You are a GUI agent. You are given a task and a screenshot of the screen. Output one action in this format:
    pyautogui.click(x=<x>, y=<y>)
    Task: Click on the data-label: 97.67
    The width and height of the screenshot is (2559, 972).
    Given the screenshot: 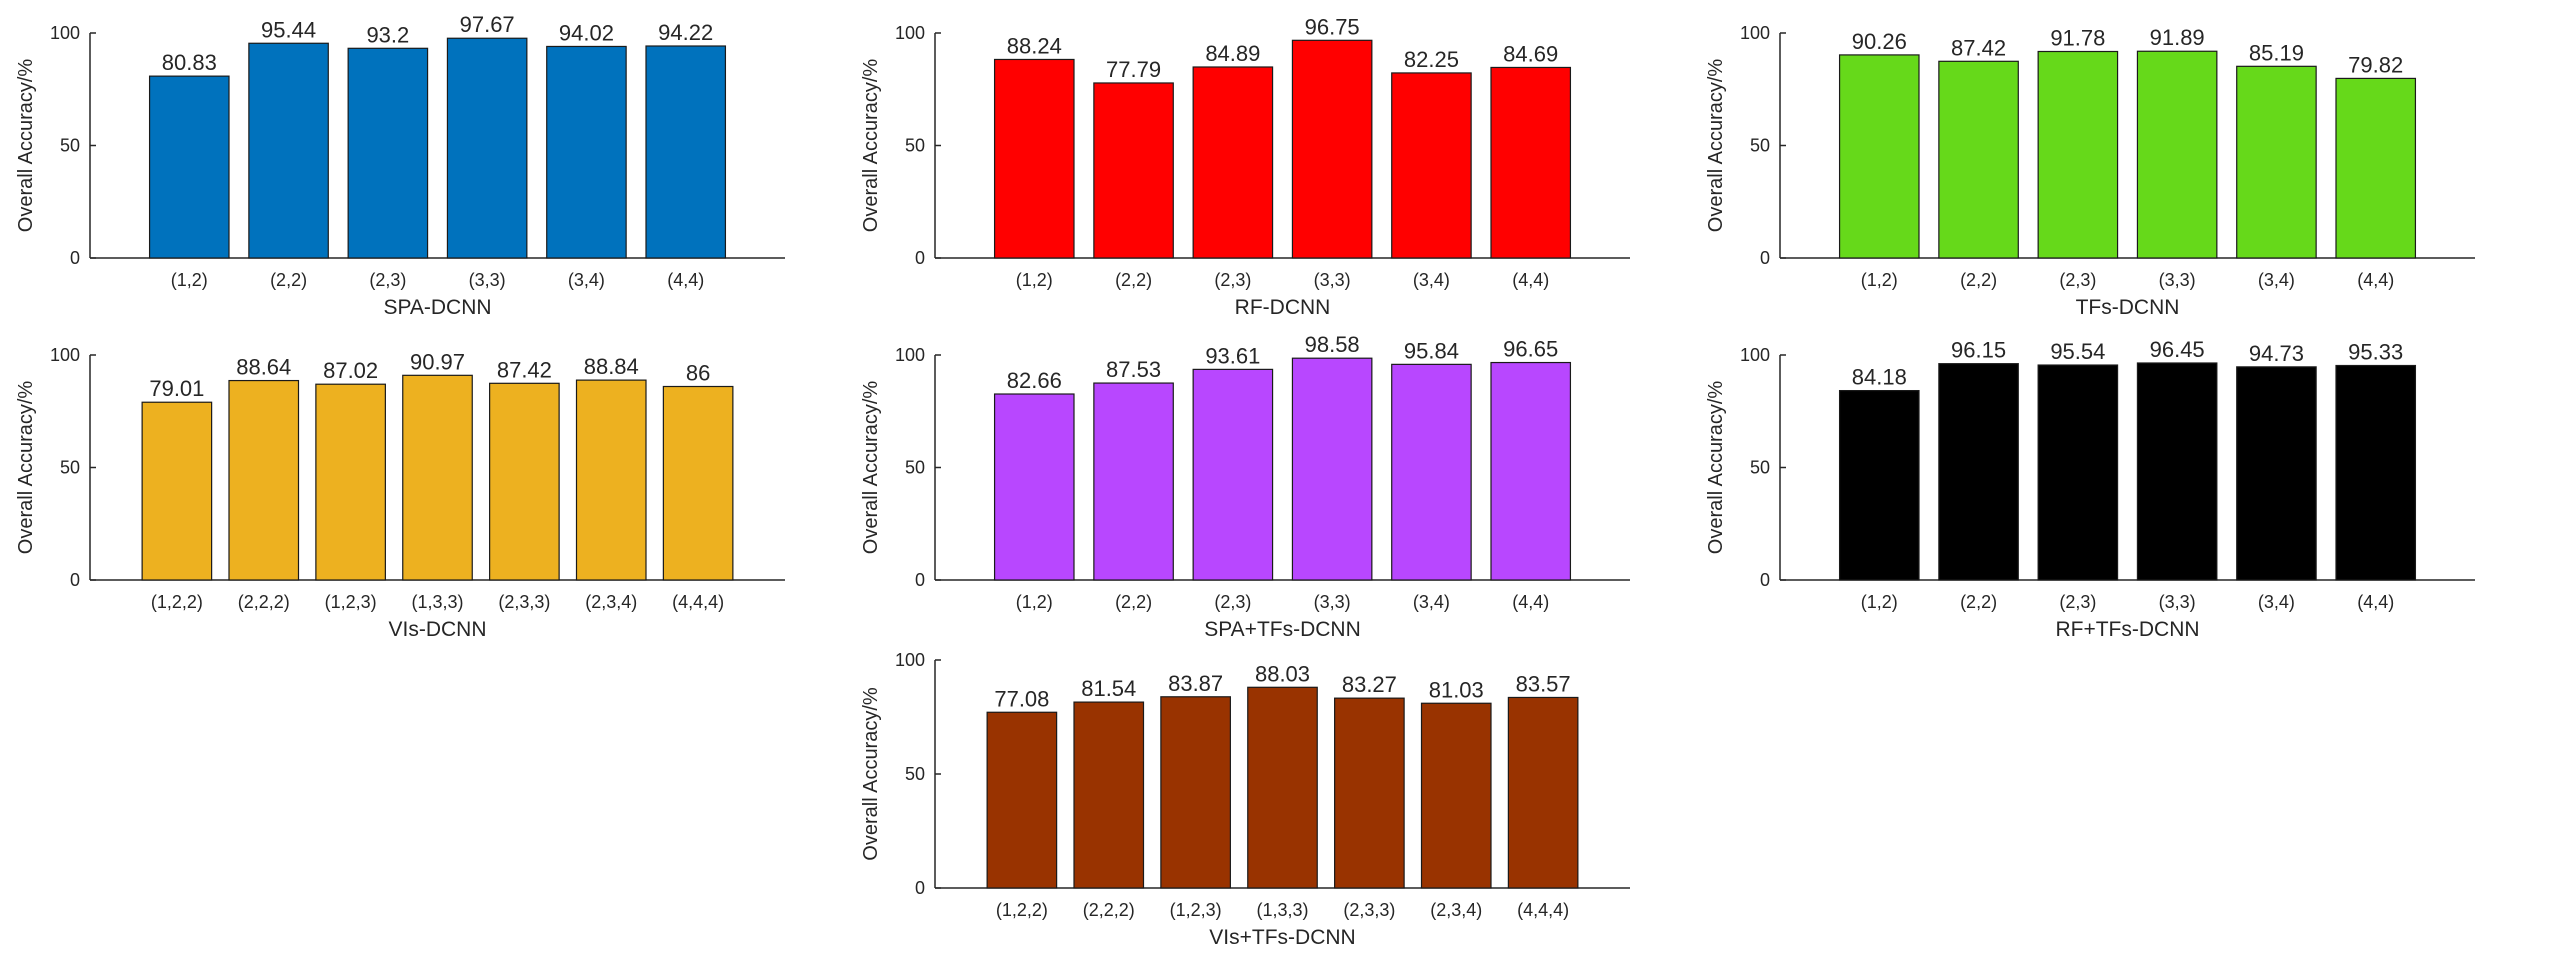 What is the action you would take?
    pyautogui.click(x=487, y=24)
    